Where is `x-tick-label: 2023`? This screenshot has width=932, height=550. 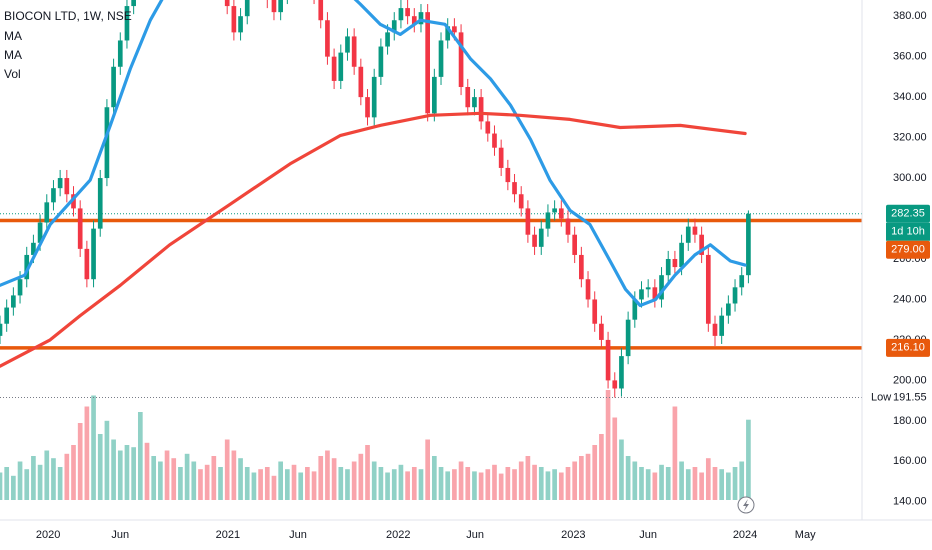
x-tick-label: 2023 is located at coordinates (573, 535).